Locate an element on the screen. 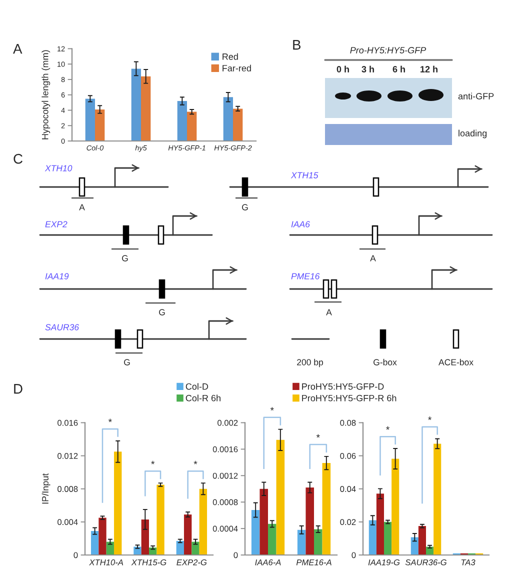  text: anti-GFP is located at coordinates (476, 96).